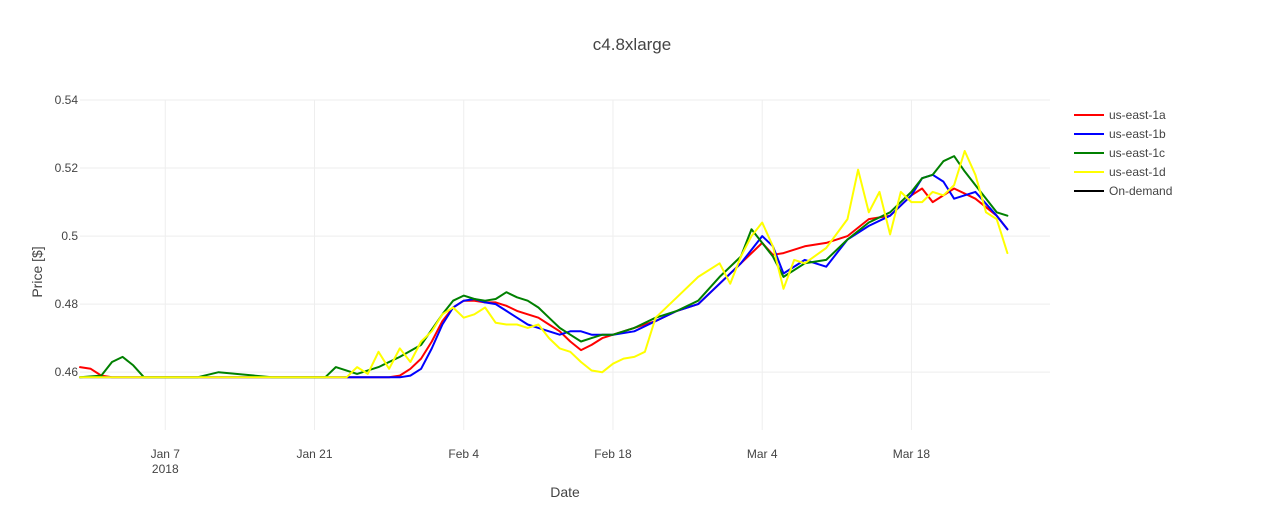 This screenshot has width=1264, height=525. I want to click on legend-item-us-east-1a: us-east-1a, so click(1120, 115).